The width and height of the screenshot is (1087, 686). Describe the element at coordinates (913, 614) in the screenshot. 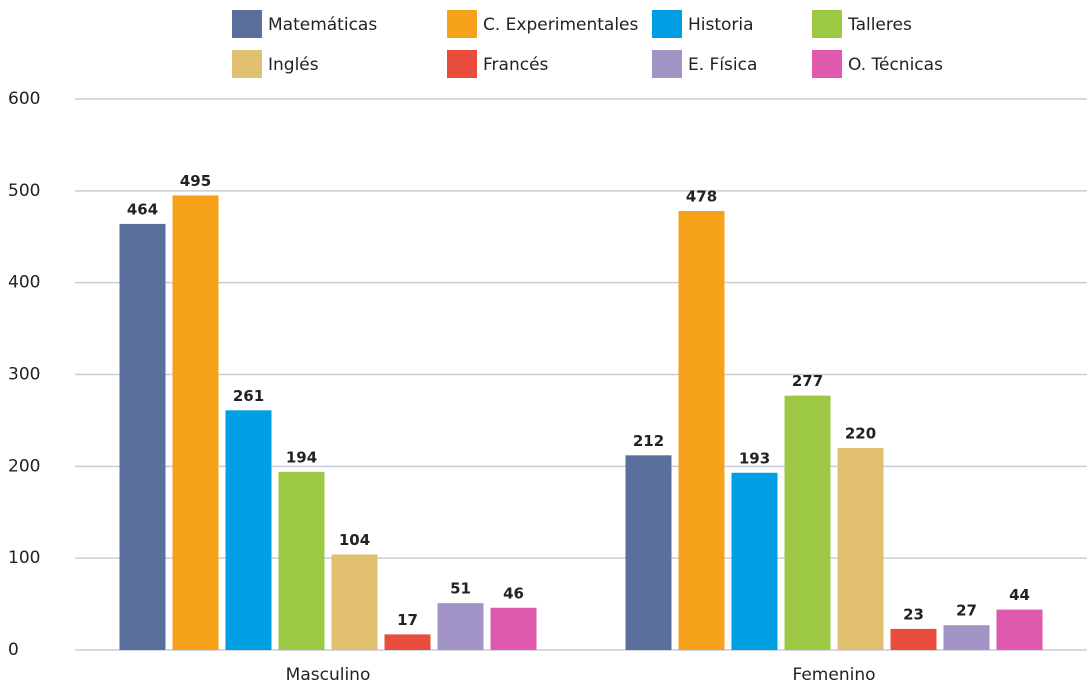

I see `value-label: 23` at that location.